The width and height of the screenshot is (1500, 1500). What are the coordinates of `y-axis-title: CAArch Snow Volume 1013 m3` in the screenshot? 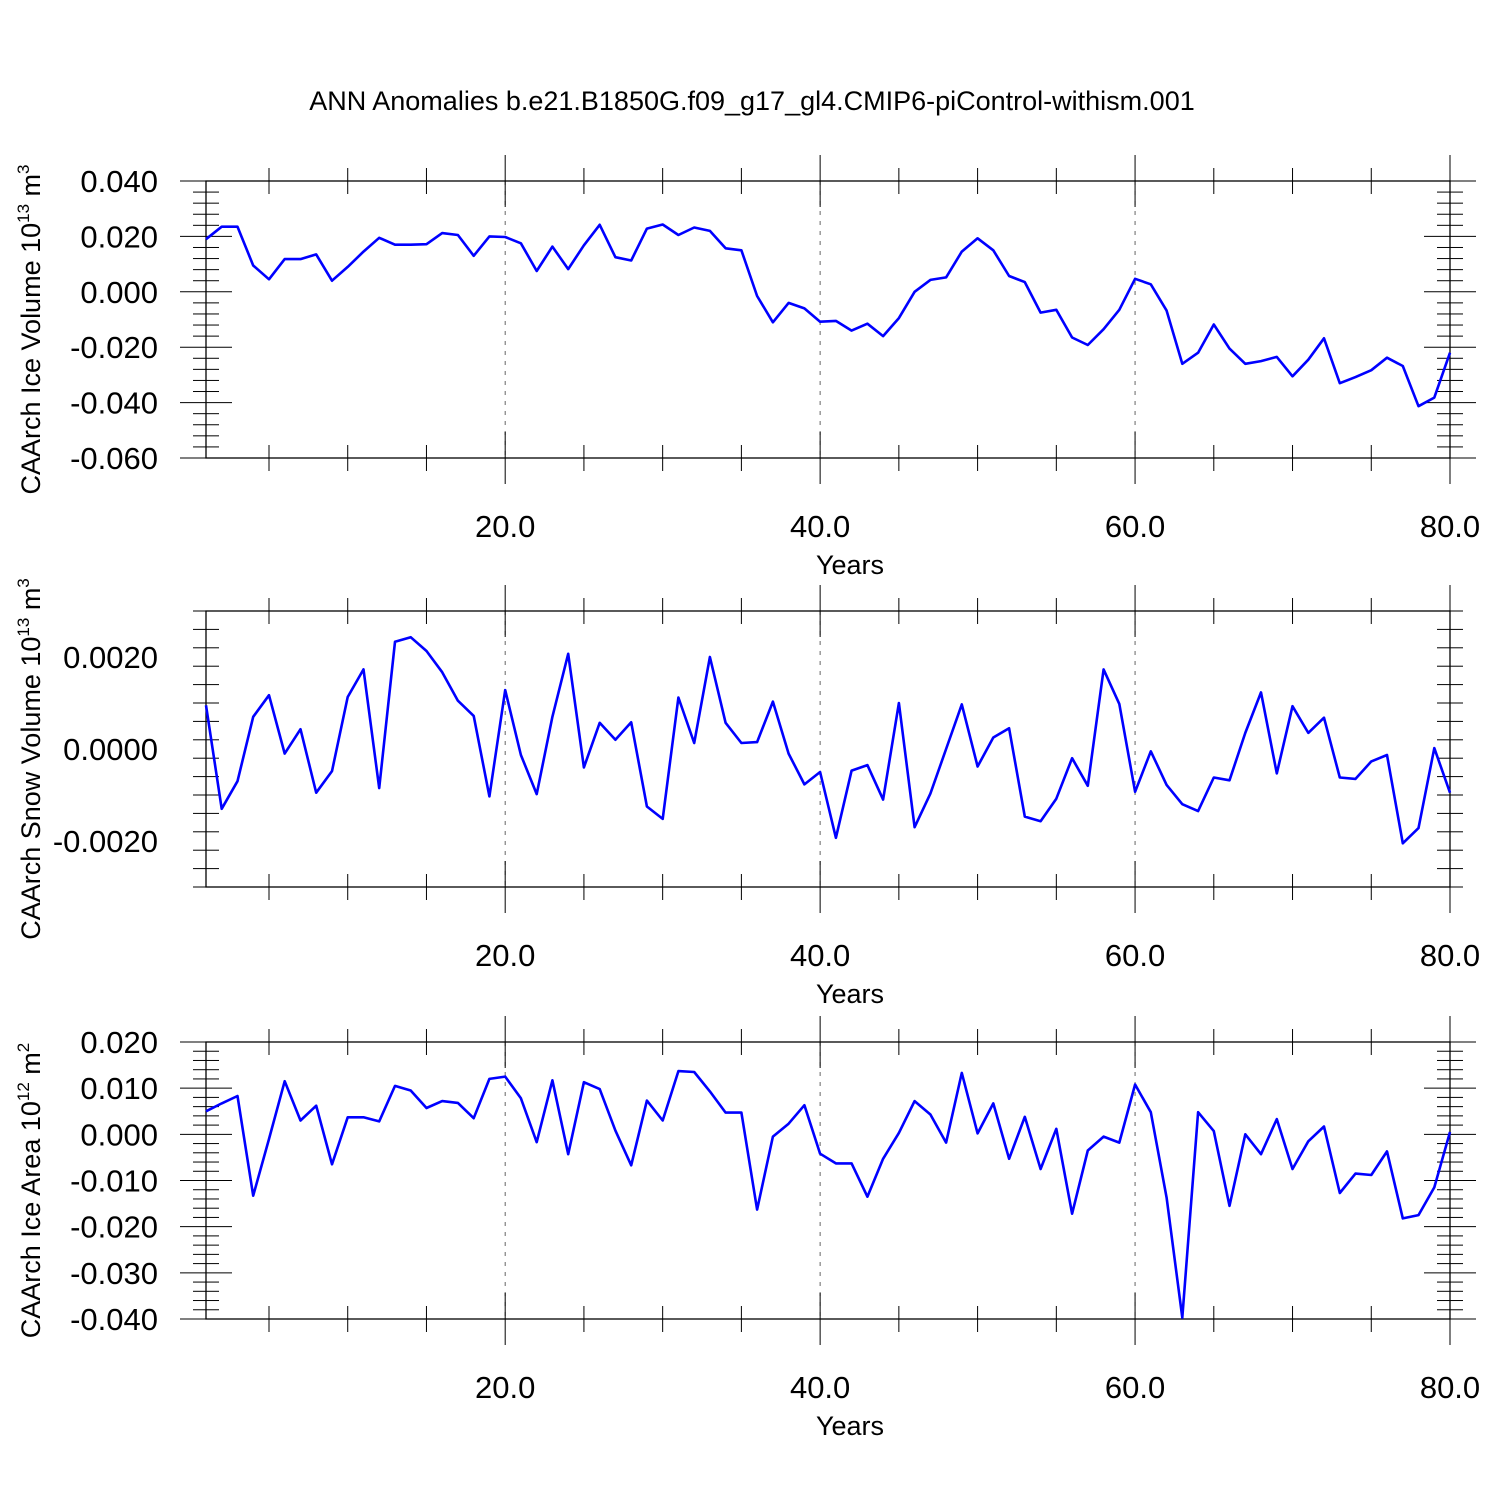 It's located at (30, 759).